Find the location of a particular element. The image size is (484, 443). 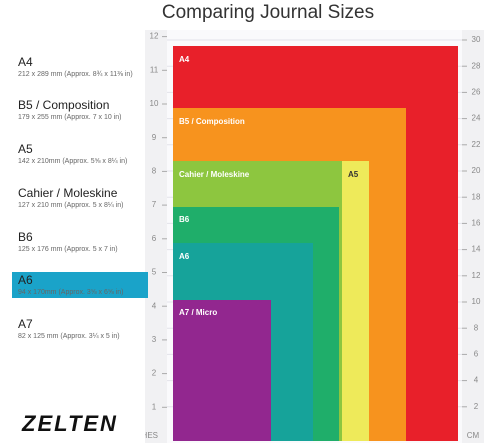

inch-label: 10 is located at coordinates (154, 103).